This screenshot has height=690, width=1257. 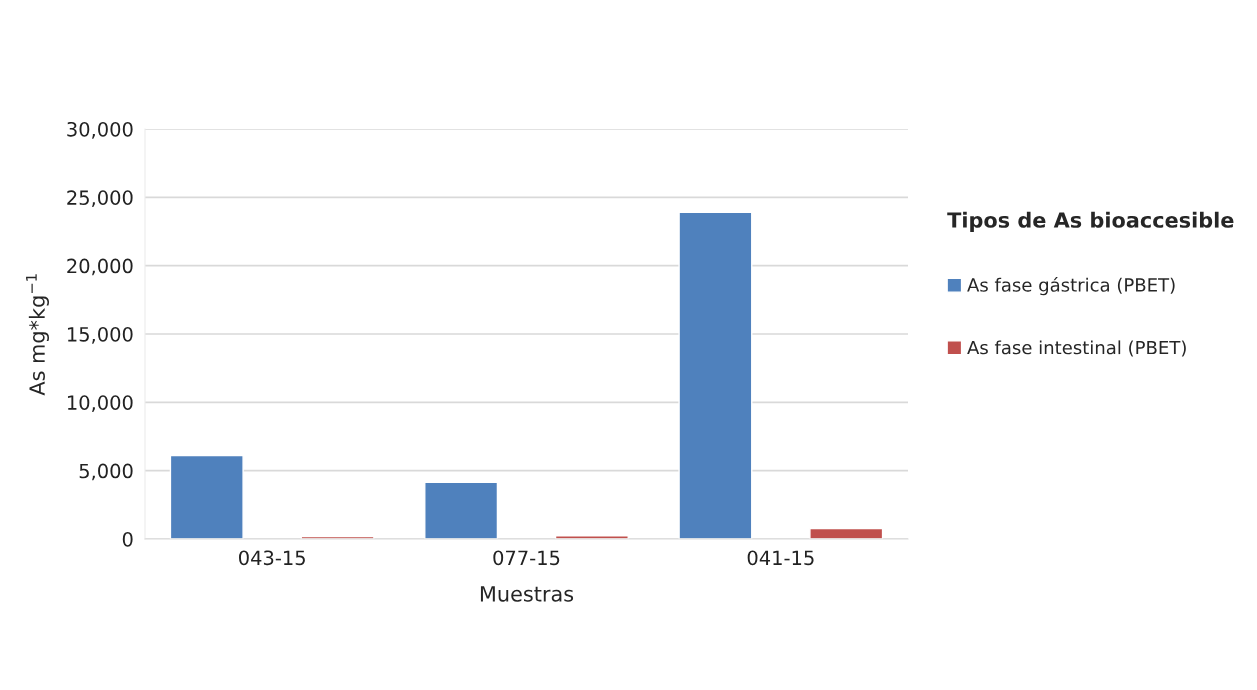 What do you see at coordinates (127, 539) in the screenshot?
I see `y-tick-label: 0` at bounding box center [127, 539].